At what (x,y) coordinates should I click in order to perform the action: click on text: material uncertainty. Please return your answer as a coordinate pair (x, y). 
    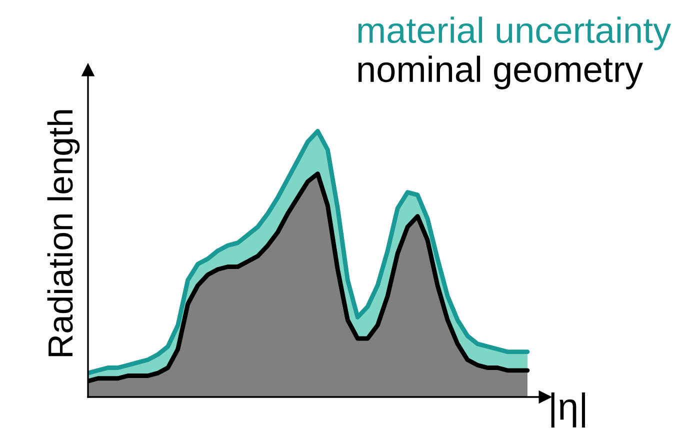
    Looking at the image, I should click on (515, 33).